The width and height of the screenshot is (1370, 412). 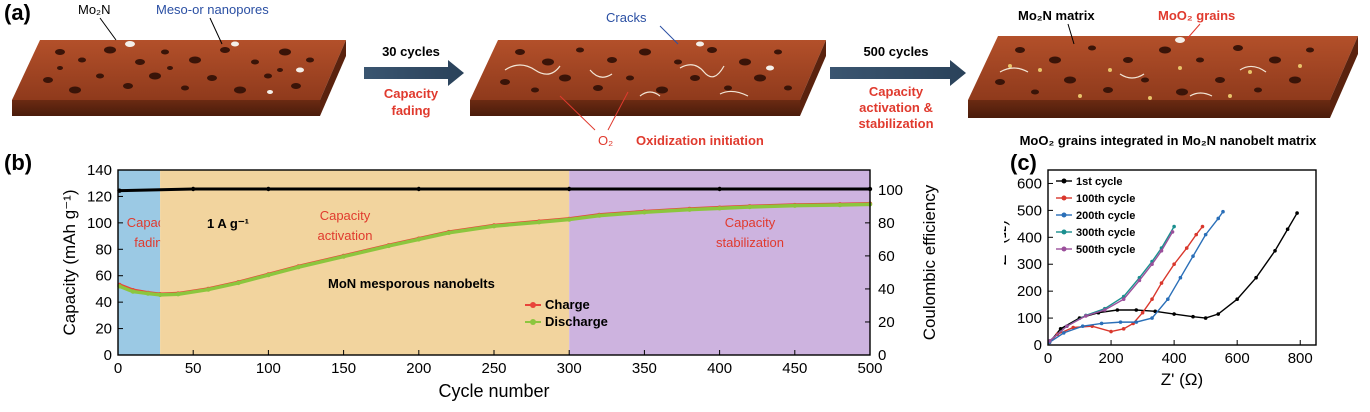 I want to click on c-y-tick-label: 300, so click(x=1029, y=264).